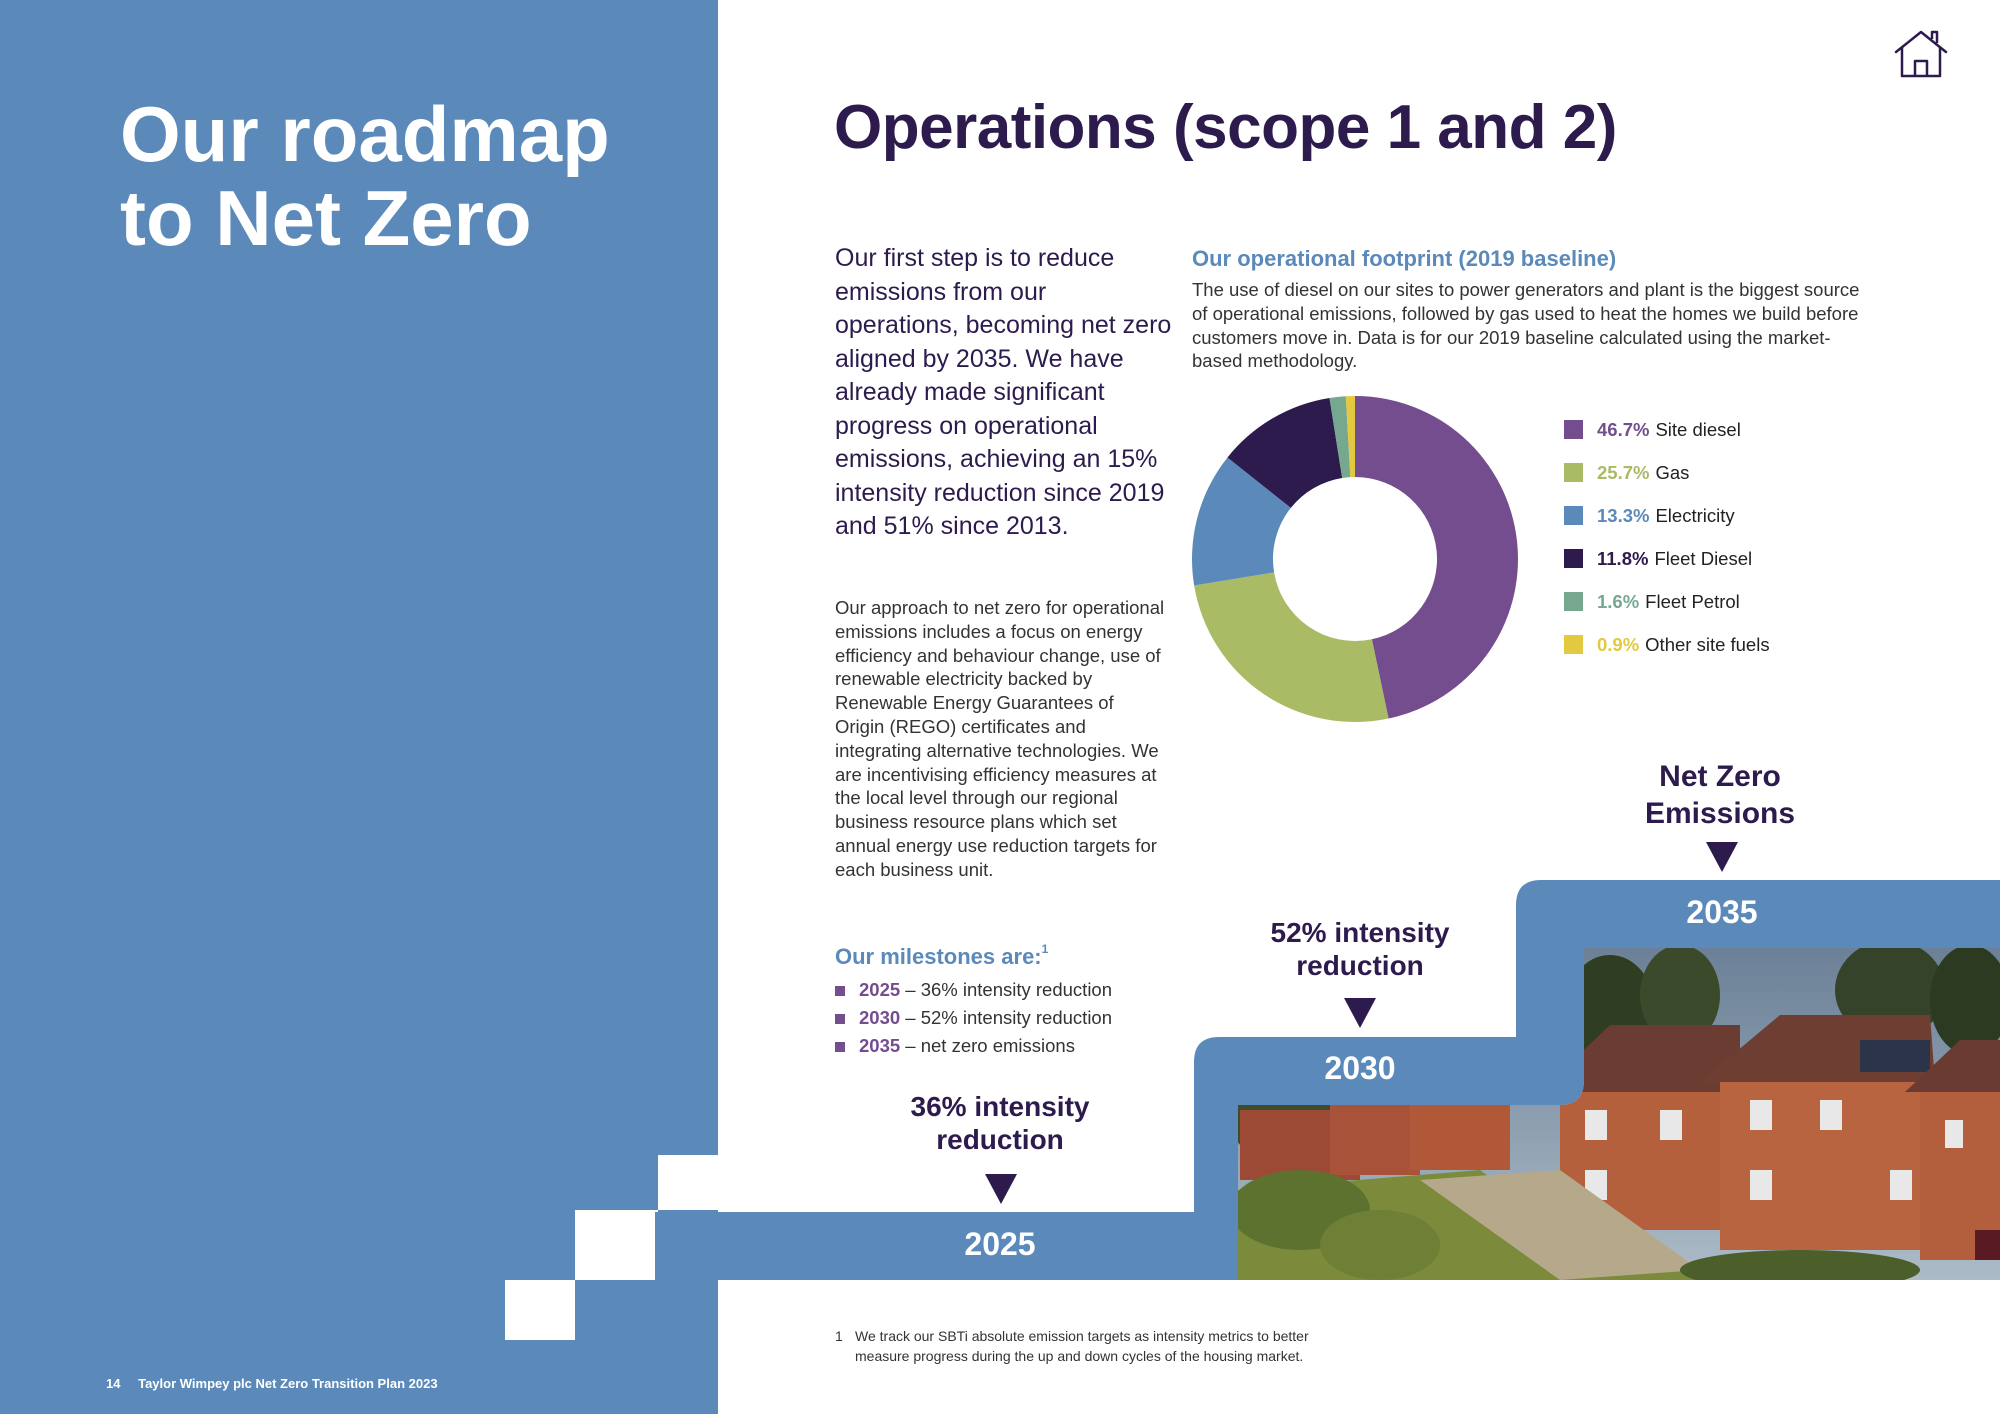 Image resolution: width=2000 pixels, height=1414 pixels. I want to click on footnote-ref: 1, so click(1045, 949).